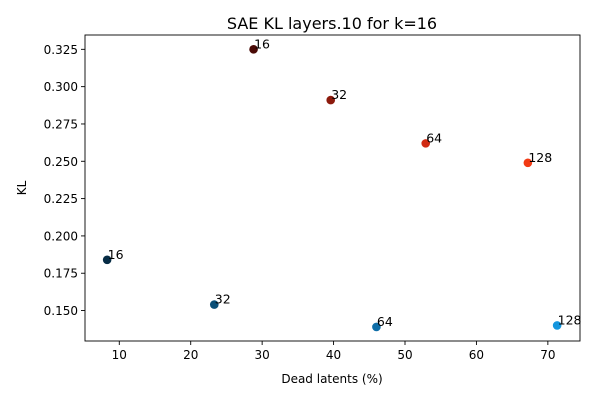 The width and height of the screenshot is (600, 400). What do you see at coordinates (404, 355) in the screenshot?
I see `x-tick-label: 50` at bounding box center [404, 355].